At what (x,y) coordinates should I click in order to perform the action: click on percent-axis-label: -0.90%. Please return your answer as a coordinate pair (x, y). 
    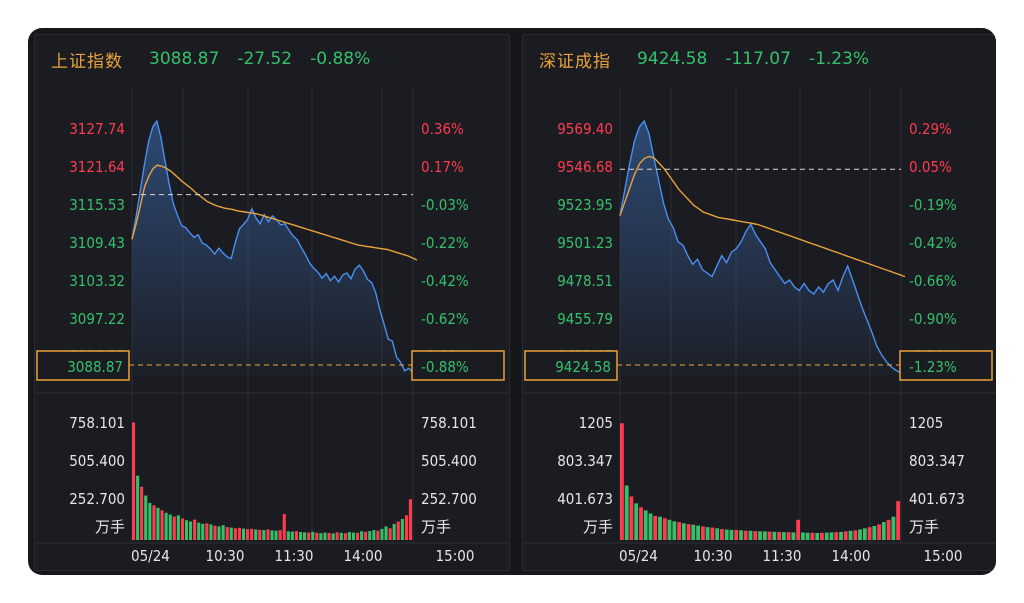
    Looking at the image, I should click on (933, 319).